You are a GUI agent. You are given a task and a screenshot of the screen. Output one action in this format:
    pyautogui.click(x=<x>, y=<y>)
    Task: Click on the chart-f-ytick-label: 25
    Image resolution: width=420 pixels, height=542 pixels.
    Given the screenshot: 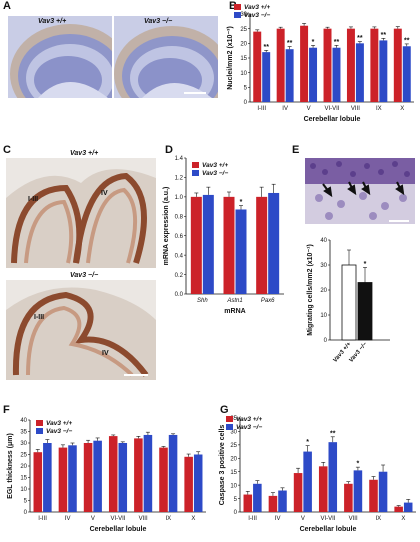 What is the action you would take?
    pyautogui.click(x=23, y=456)
    